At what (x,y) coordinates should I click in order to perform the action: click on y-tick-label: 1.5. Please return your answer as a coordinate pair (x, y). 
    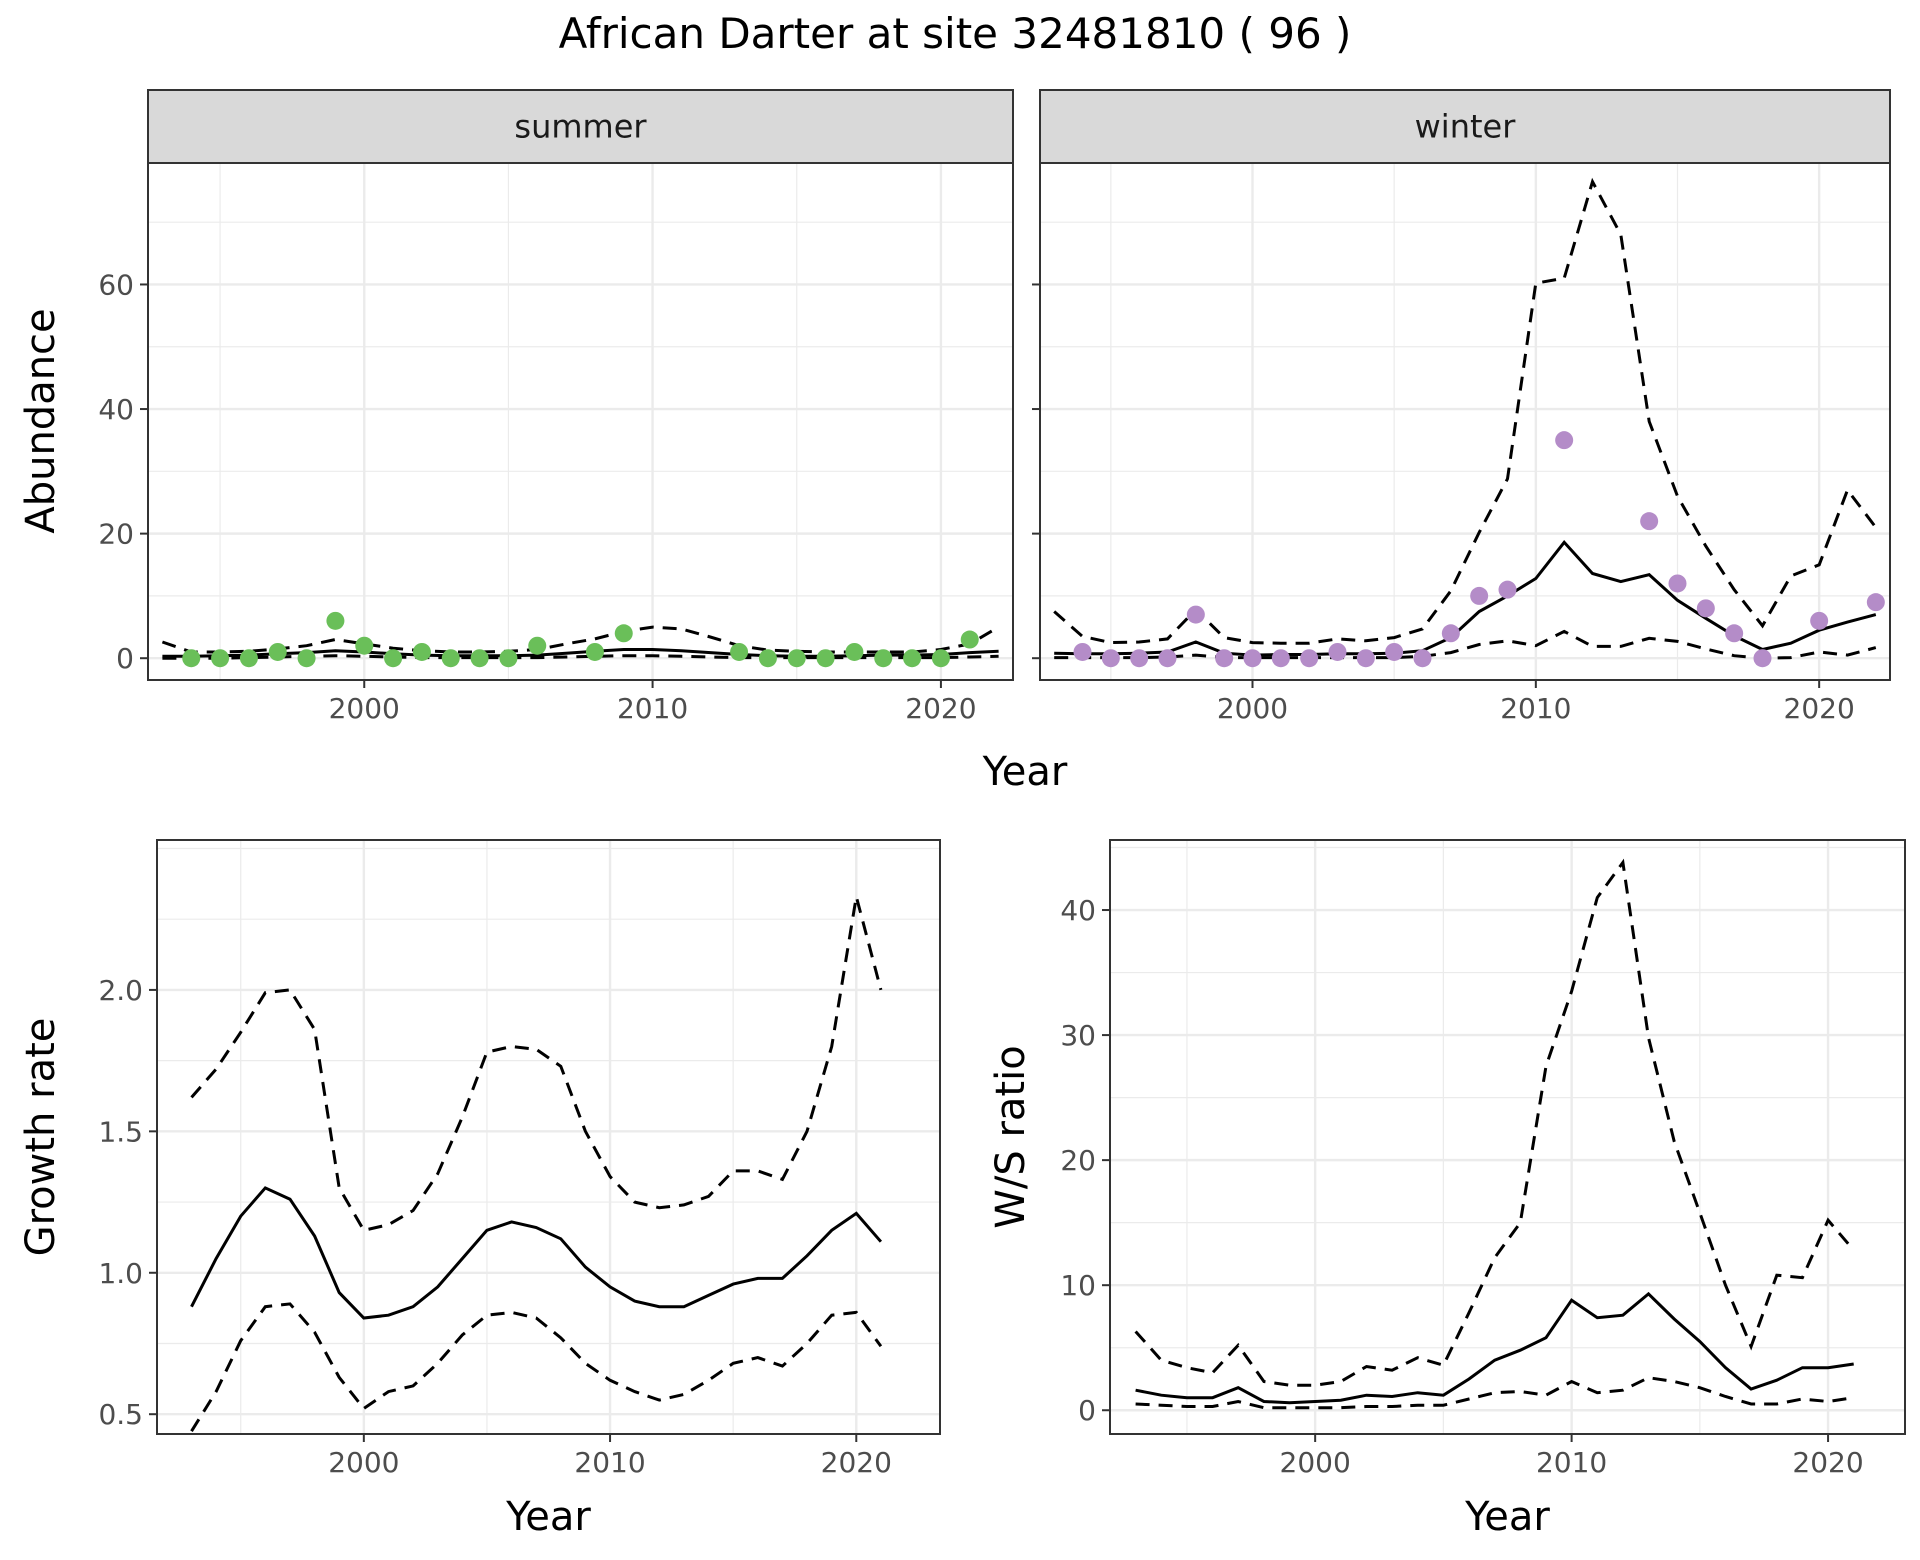
    Looking at the image, I should click on (120, 1131).